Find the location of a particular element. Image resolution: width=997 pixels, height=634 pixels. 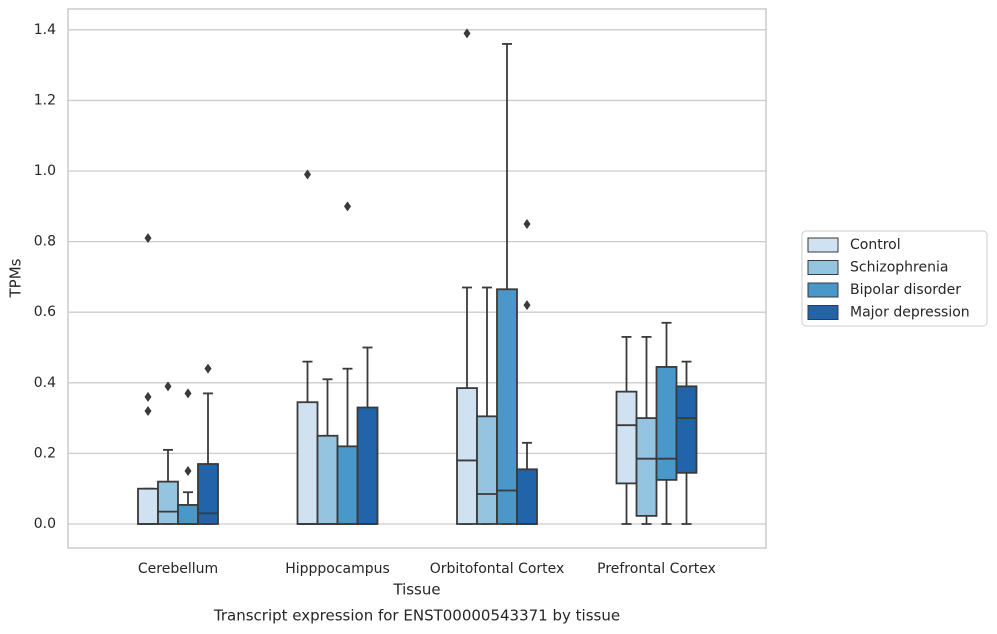

legend-label: Control is located at coordinates (875, 245).